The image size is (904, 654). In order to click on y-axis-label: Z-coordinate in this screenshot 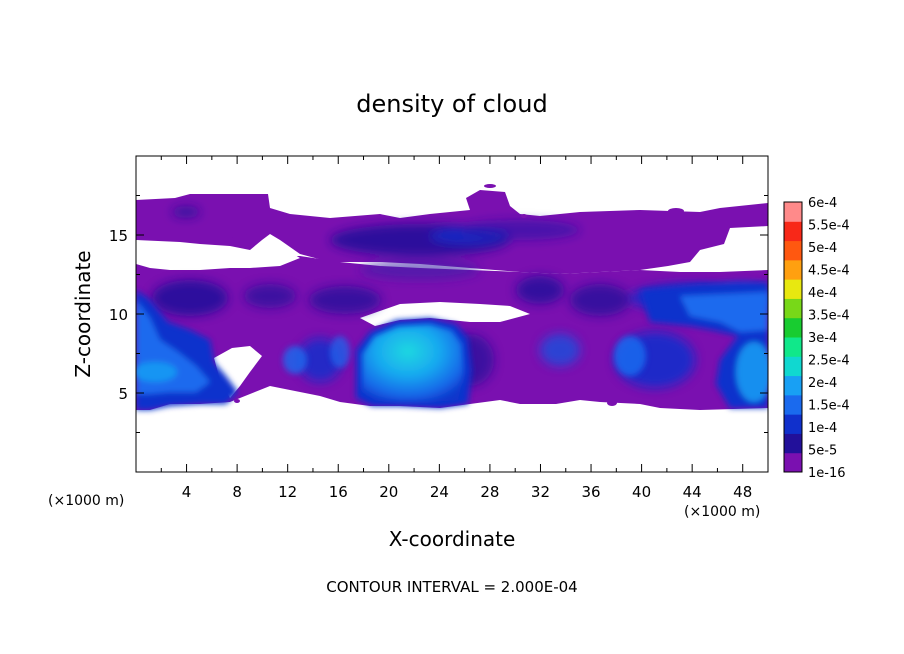, I will do `click(83, 313)`.